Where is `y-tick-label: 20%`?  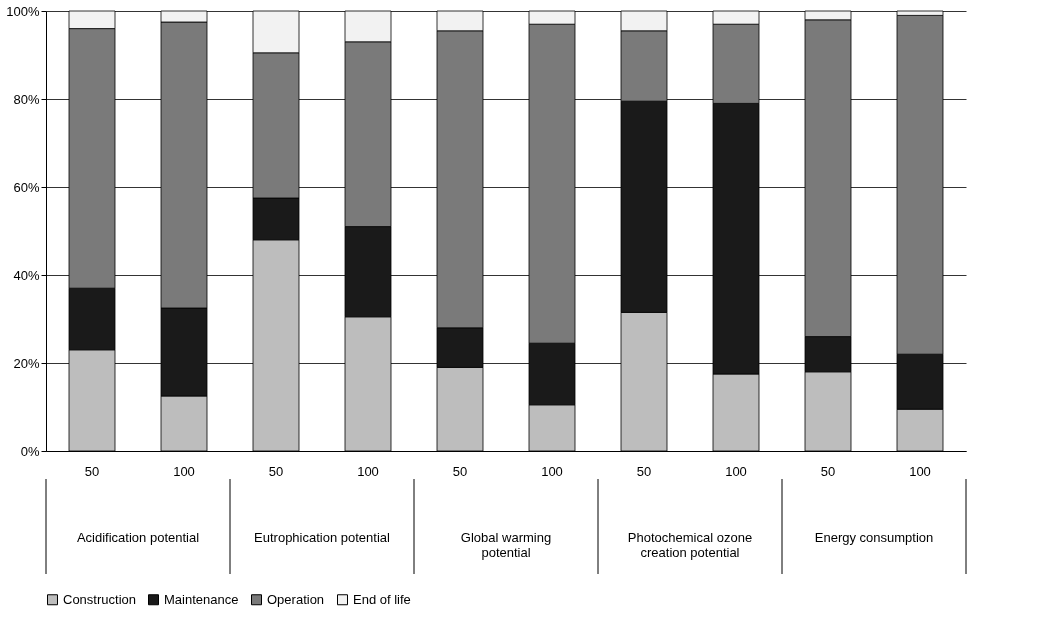
y-tick-label: 20% is located at coordinates (26, 363).